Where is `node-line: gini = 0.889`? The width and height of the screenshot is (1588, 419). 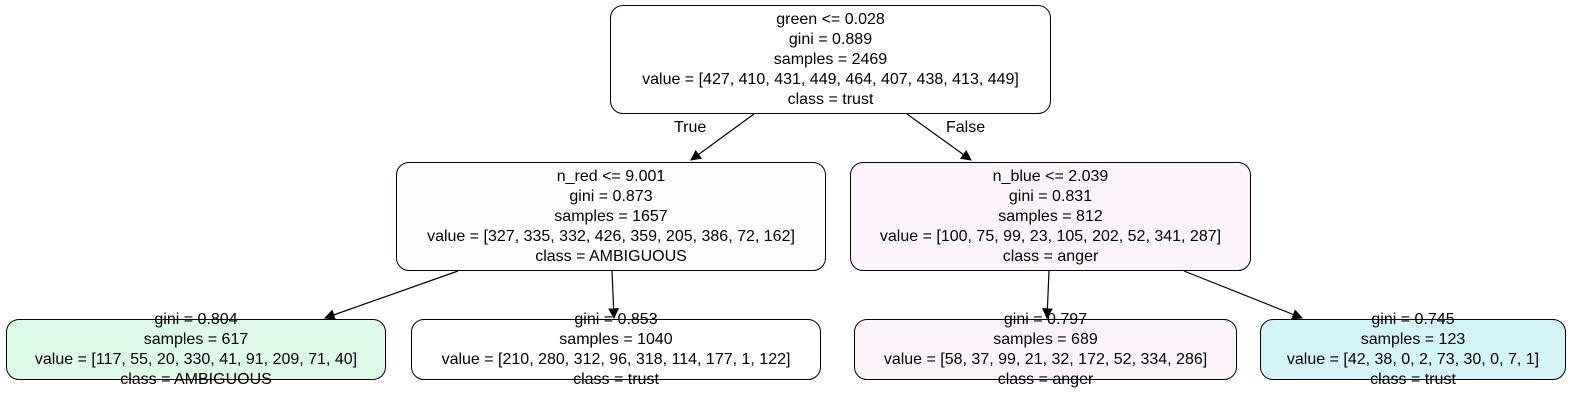 node-line: gini = 0.889 is located at coordinates (830, 39).